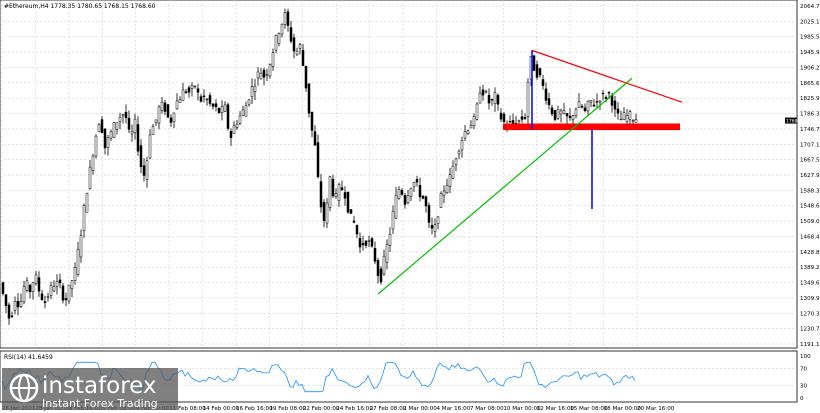 The width and height of the screenshot is (820, 413). Describe the element at coordinates (24, 388) in the screenshot. I see `logo-sphere-icon` at that location.